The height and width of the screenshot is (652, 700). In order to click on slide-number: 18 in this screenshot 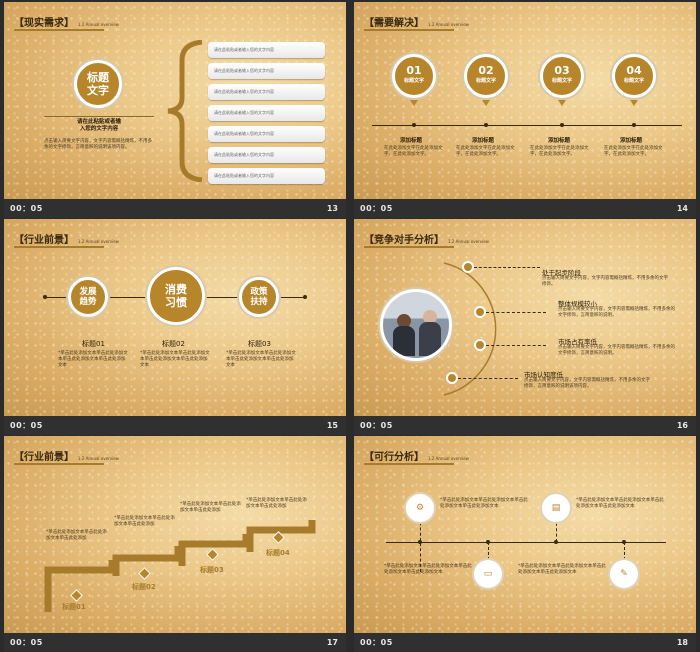, I will do `click(682, 642)`.